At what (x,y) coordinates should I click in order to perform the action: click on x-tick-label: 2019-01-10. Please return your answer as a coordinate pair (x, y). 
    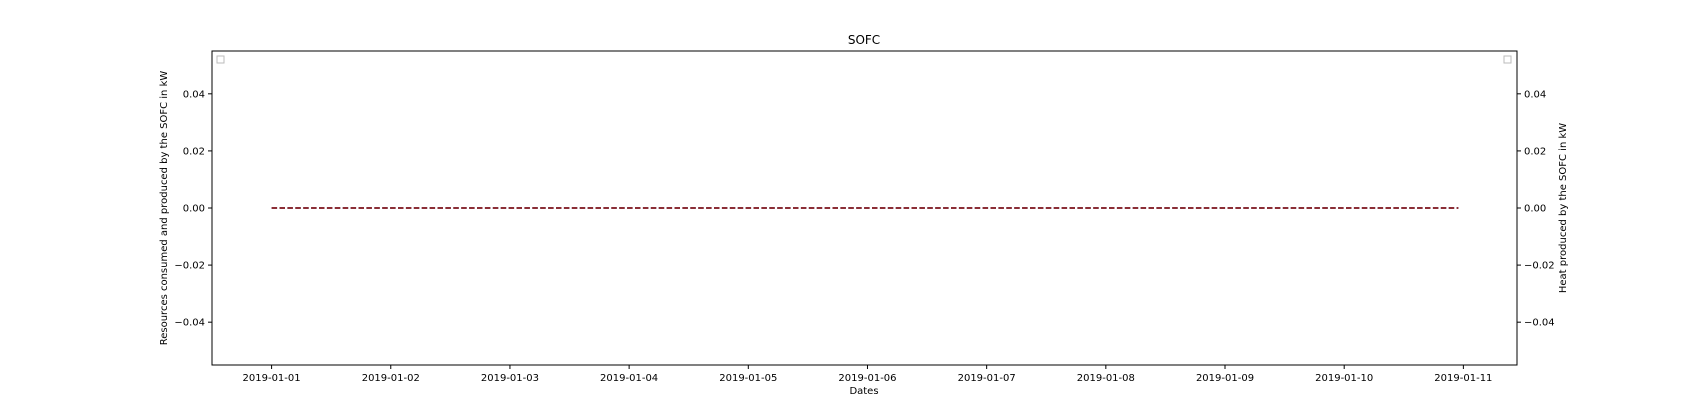
    Looking at the image, I should click on (1344, 378).